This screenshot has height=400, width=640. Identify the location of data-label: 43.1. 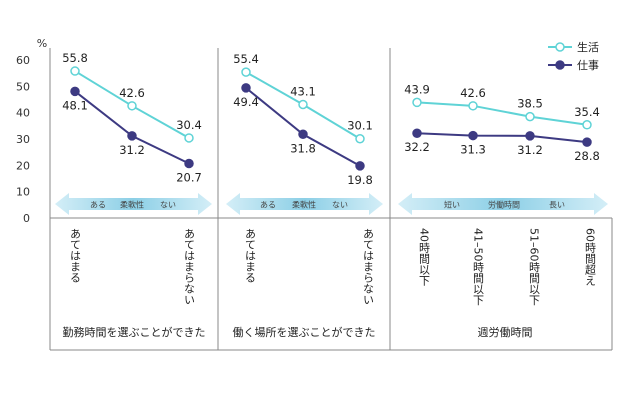
(303, 92).